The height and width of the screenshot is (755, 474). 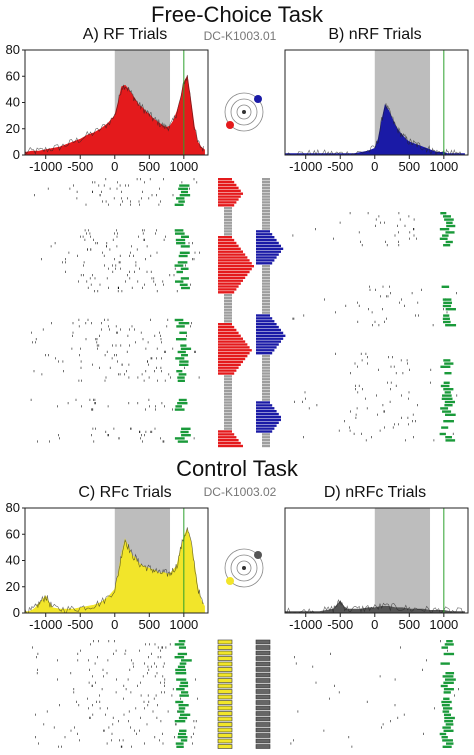 What do you see at coordinates (13, 75) in the screenshot?
I see `y-tick-label: 60` at bounding box center [13, 75].